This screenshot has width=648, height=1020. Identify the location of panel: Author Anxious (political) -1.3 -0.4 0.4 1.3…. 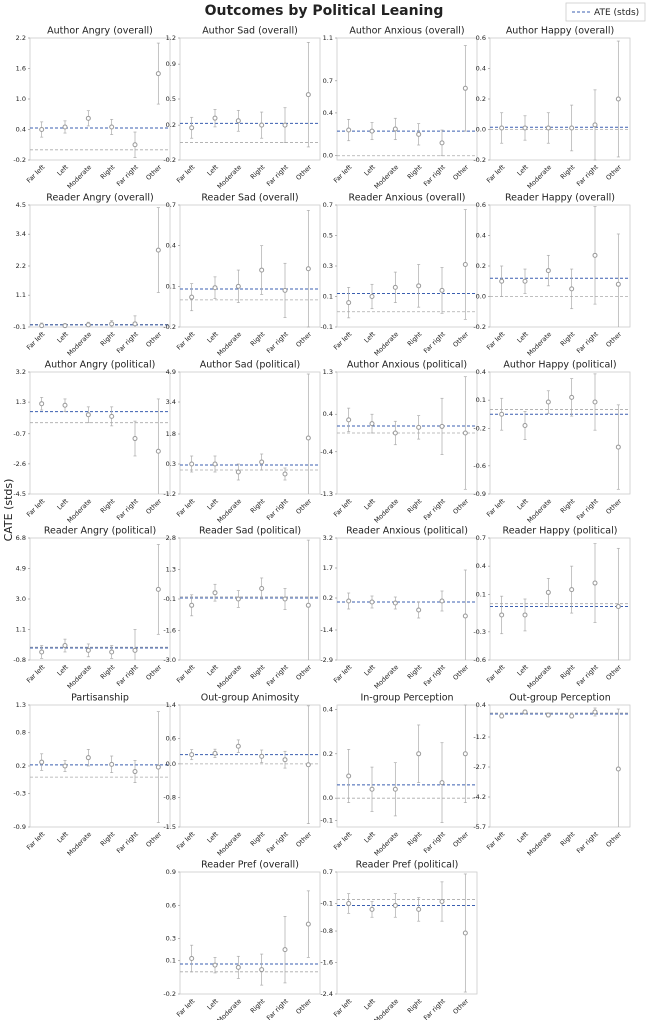
(399, 442).